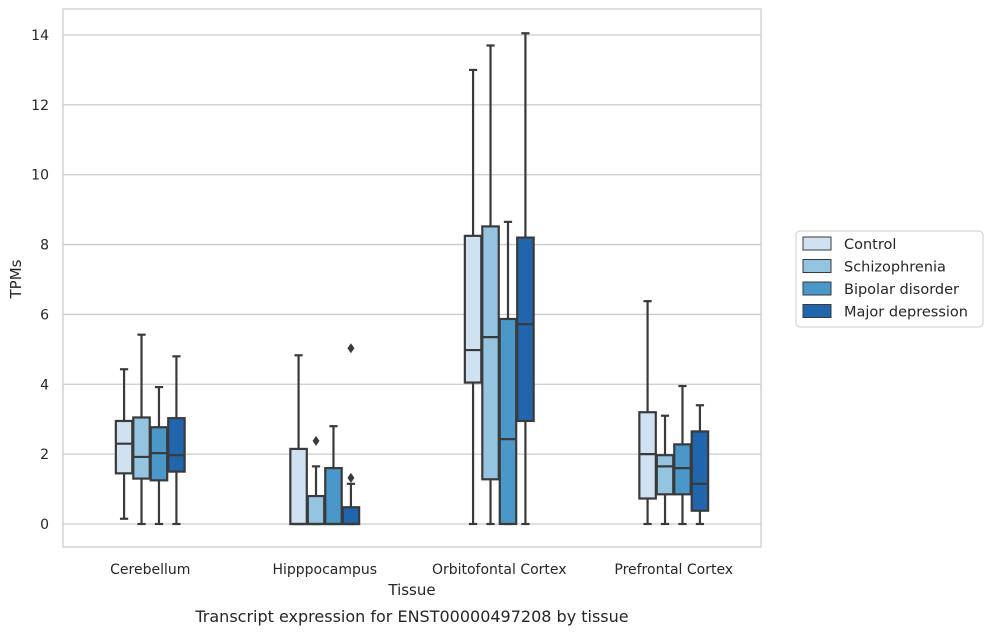 The height and width of the screenshot is (634, 992). I want to click on x-tick-label: Hipppocampus, so click(324, 570).